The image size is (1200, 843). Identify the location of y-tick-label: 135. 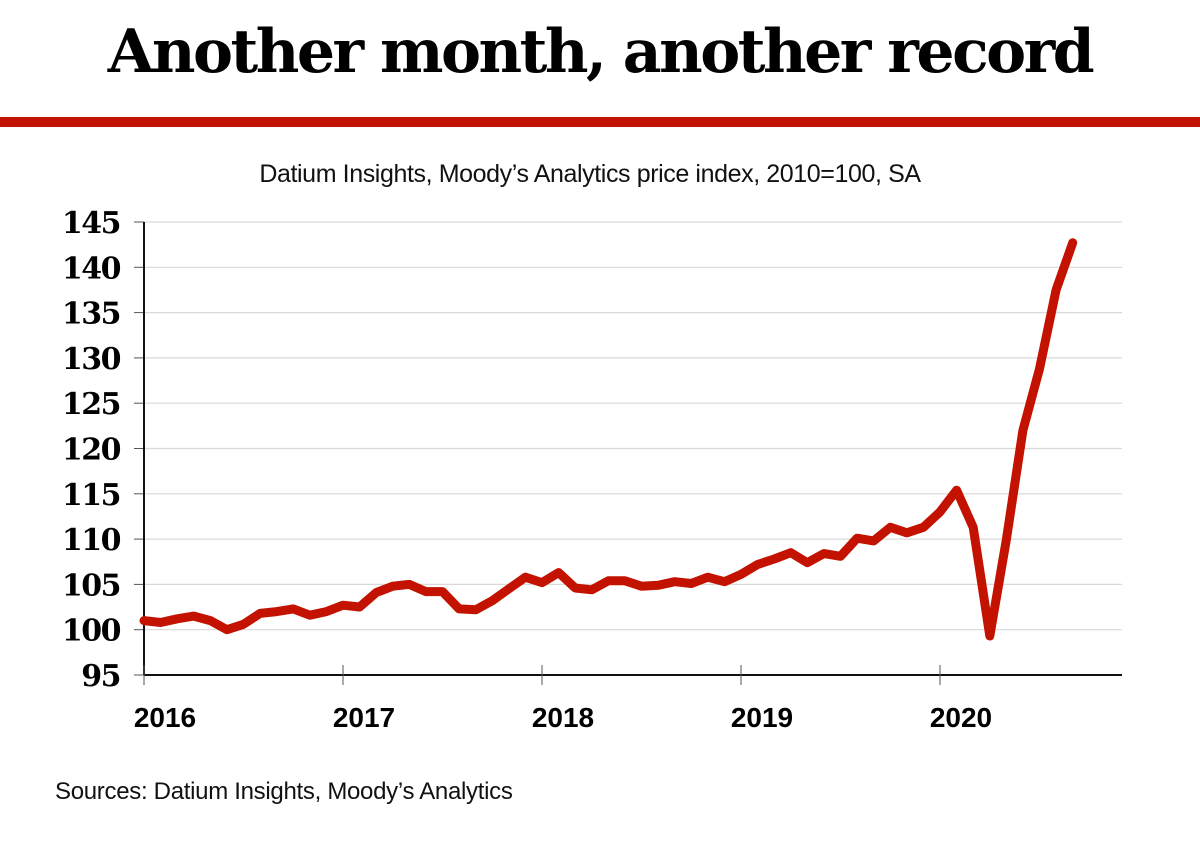
(91, 314).